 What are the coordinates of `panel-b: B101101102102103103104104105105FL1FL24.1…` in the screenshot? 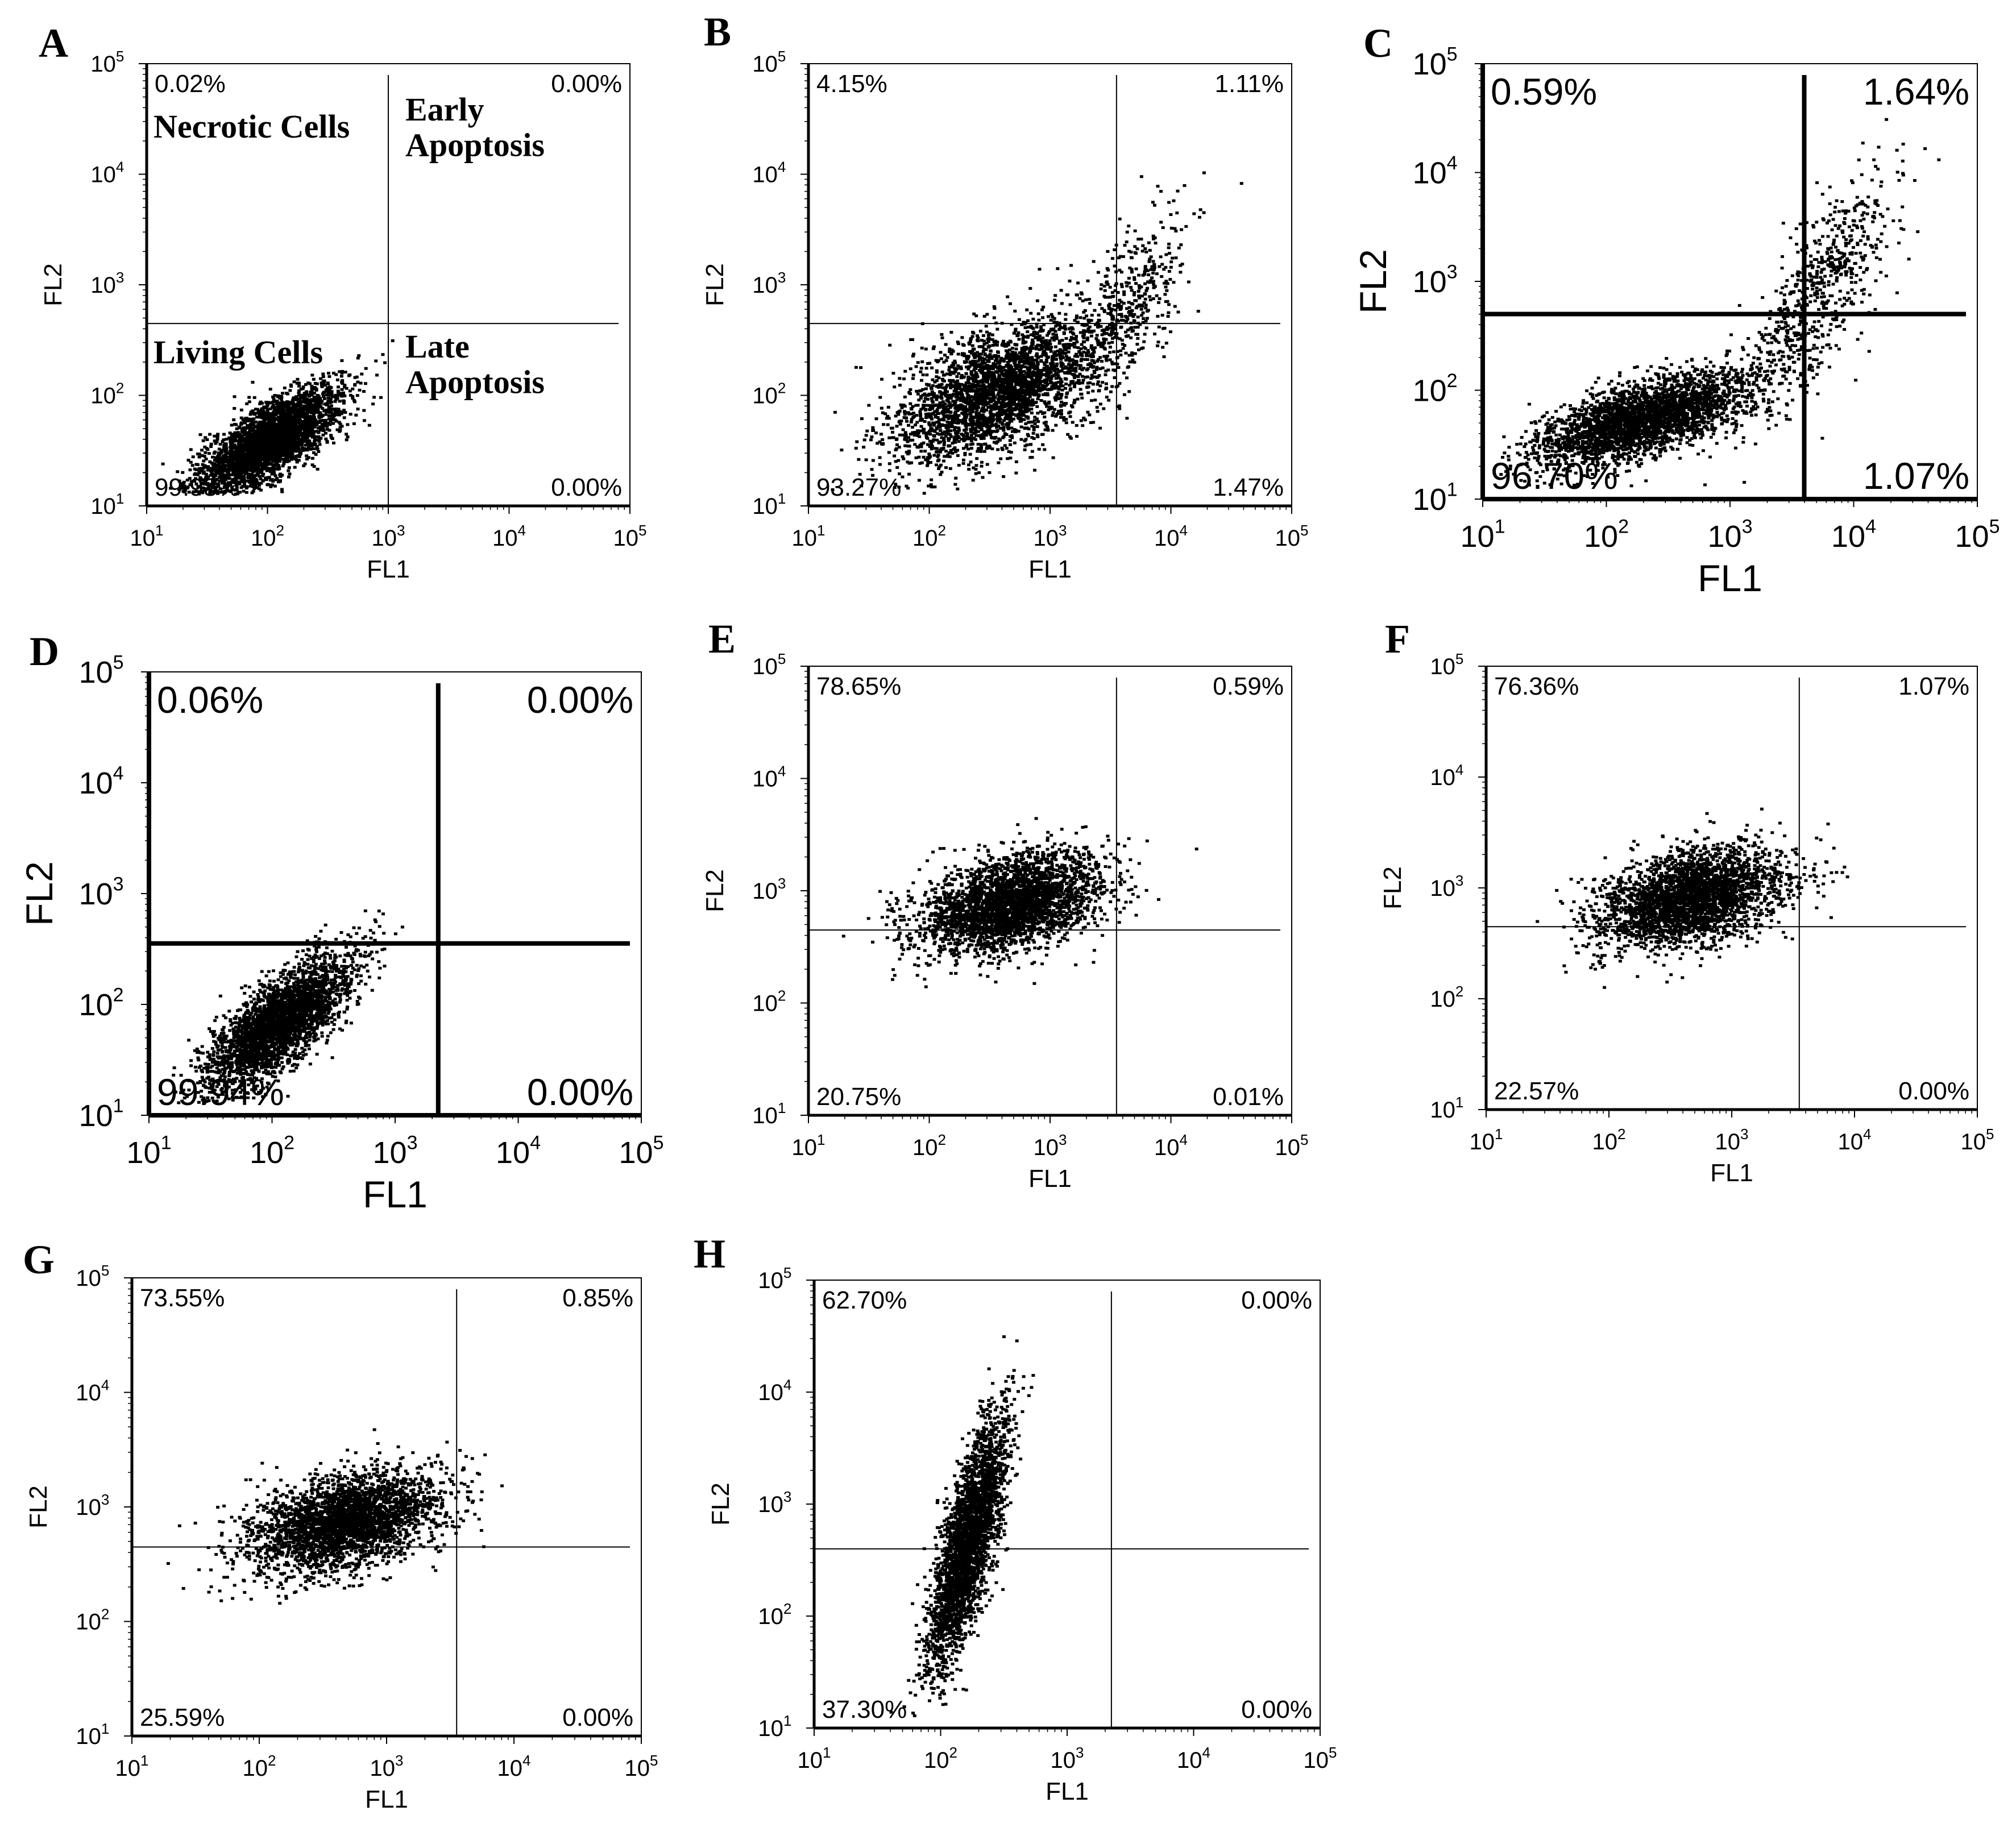 It's located at (1005, 296).